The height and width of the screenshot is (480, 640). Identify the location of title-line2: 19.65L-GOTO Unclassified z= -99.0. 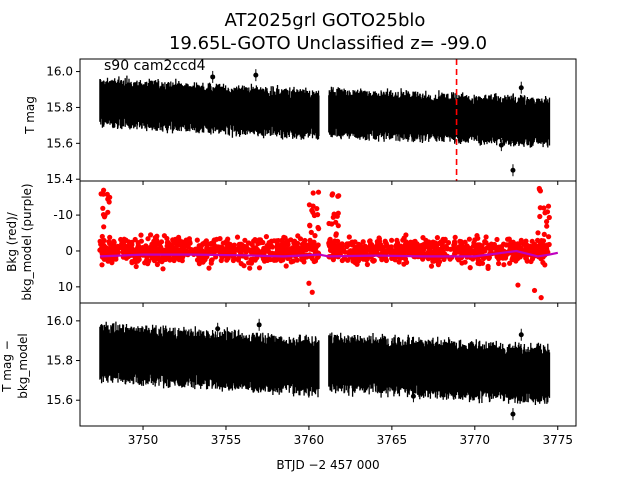
(328, 43).